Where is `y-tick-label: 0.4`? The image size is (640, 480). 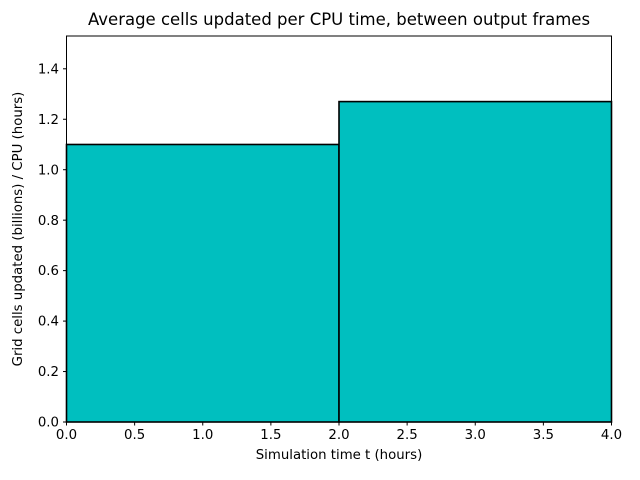
y-tick-label: 0.4 is located at coordinates (48, 322).